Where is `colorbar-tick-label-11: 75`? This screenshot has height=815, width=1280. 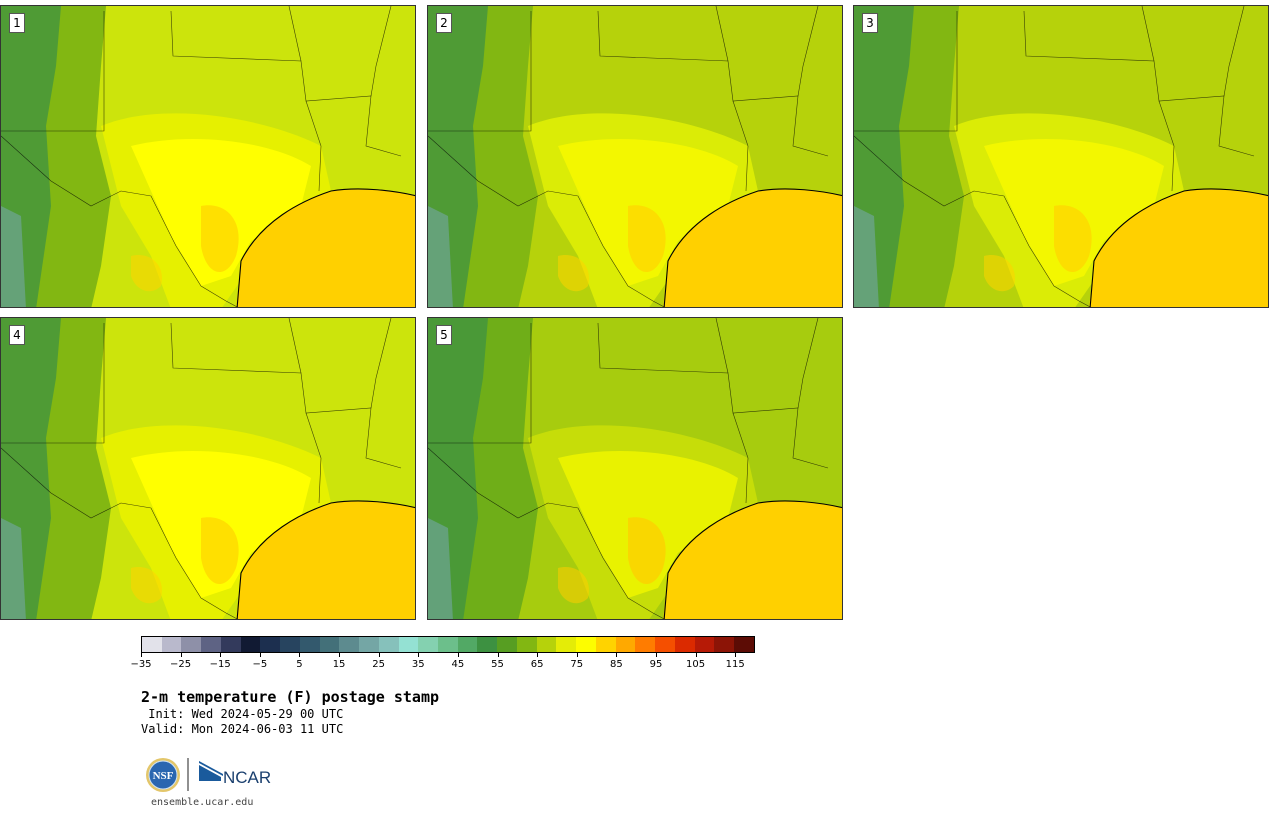 colorbar-tick-label-11: 75 is located at coordinates (577, 664).